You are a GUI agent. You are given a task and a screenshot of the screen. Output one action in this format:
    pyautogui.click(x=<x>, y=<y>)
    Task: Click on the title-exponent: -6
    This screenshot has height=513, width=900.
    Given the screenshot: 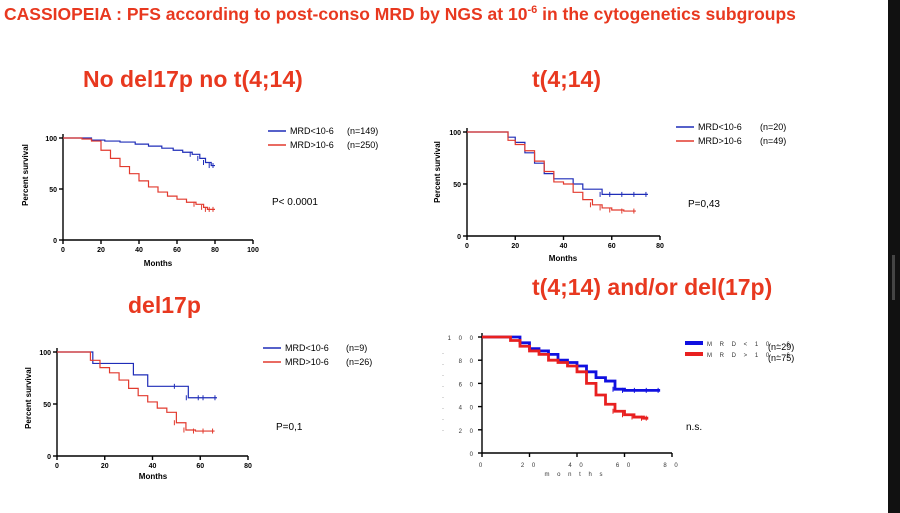 What is the action you would take?
    pyautogui.click(x=532, y=10)
    